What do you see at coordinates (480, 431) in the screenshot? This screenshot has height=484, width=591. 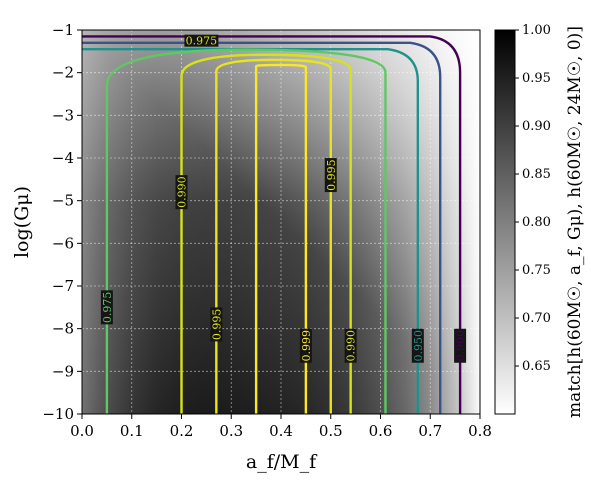 I see `x-tick-label: 0.8` at bounding box center [480, 431].